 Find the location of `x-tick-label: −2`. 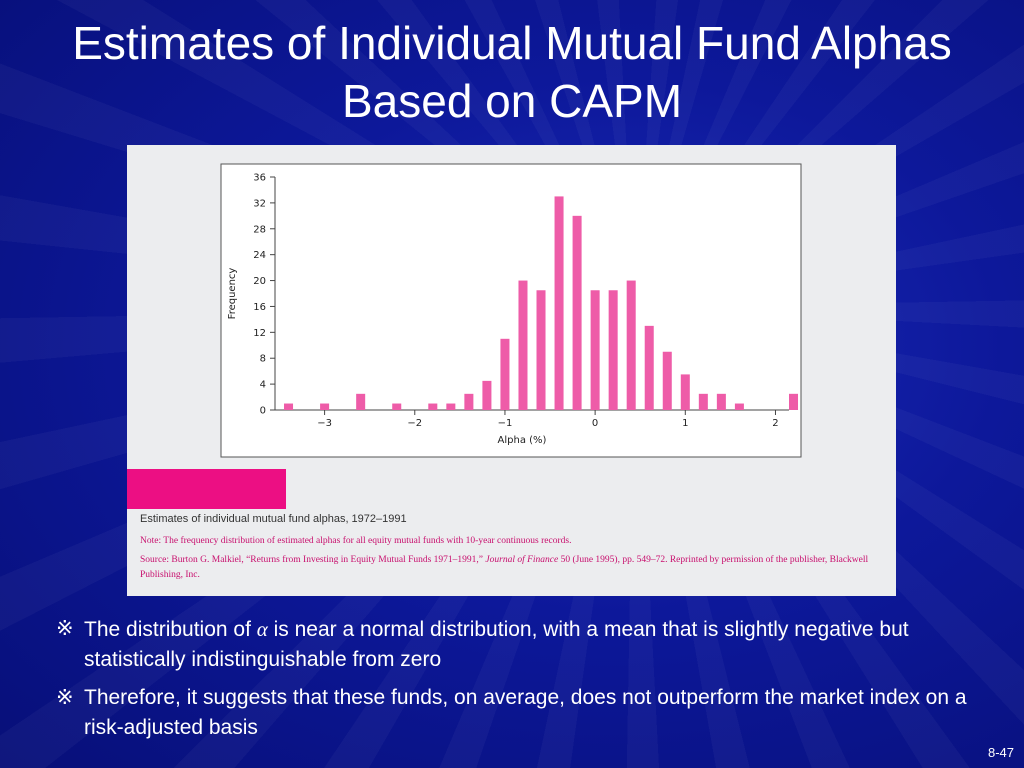

x-tick-label: −2 is located at coordinates (414, 423).